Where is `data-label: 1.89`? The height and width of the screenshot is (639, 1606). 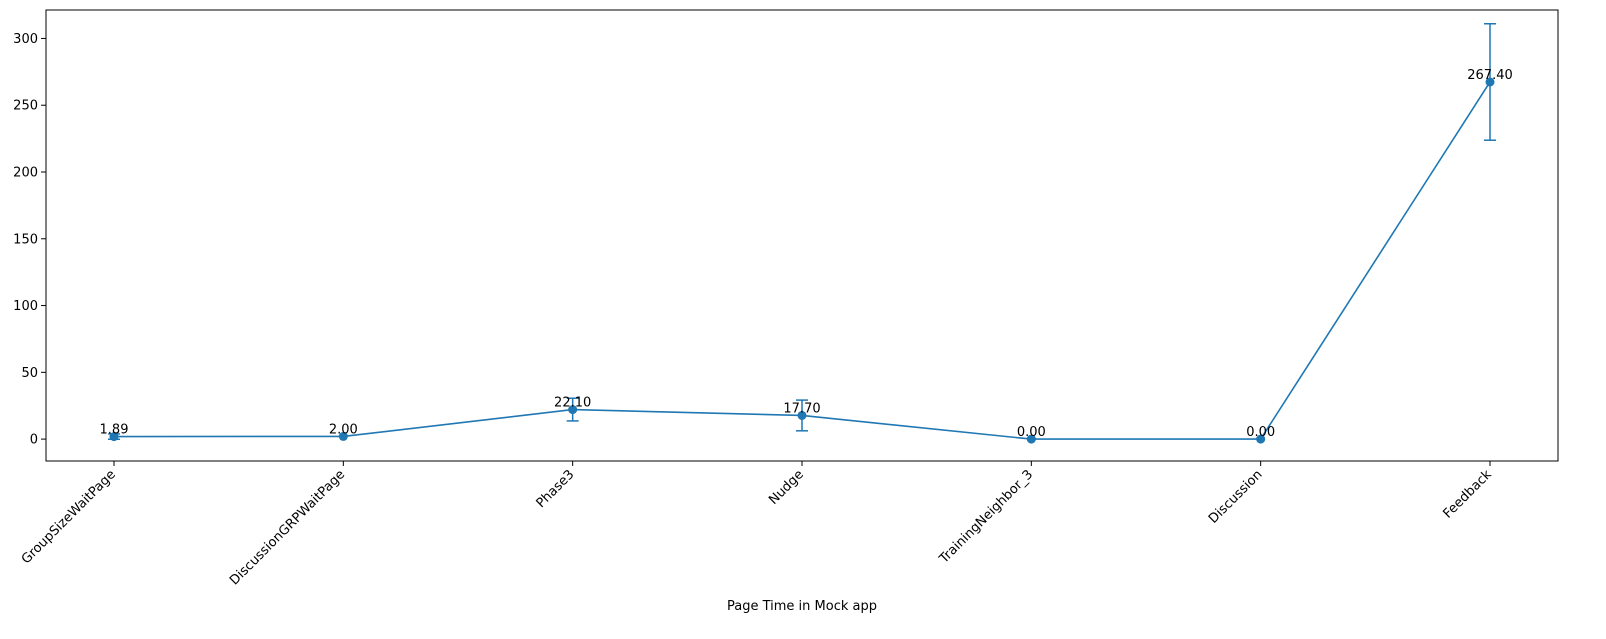
data-label: 1.89 is located at coordinates (114, 430).